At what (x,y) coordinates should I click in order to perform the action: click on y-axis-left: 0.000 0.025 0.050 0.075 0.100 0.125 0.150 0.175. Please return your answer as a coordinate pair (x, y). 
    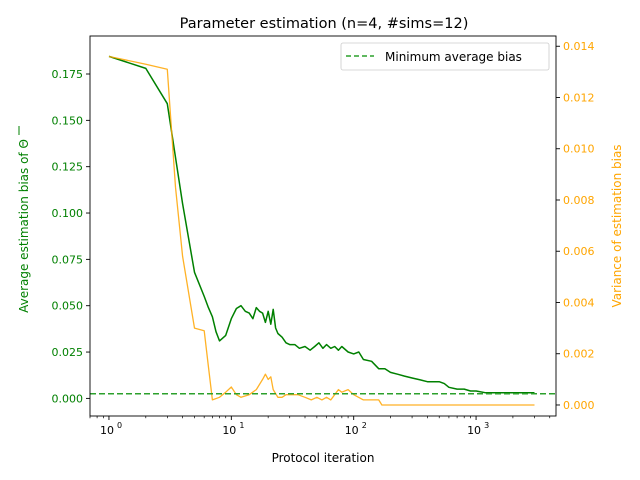
    Looking at the image, I should click on (71, 236).